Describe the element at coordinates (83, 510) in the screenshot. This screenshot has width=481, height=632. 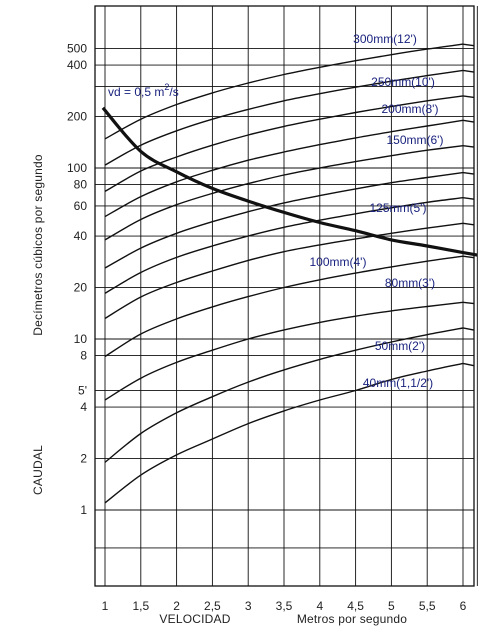
I see `y-tick-label: 1` at that location.